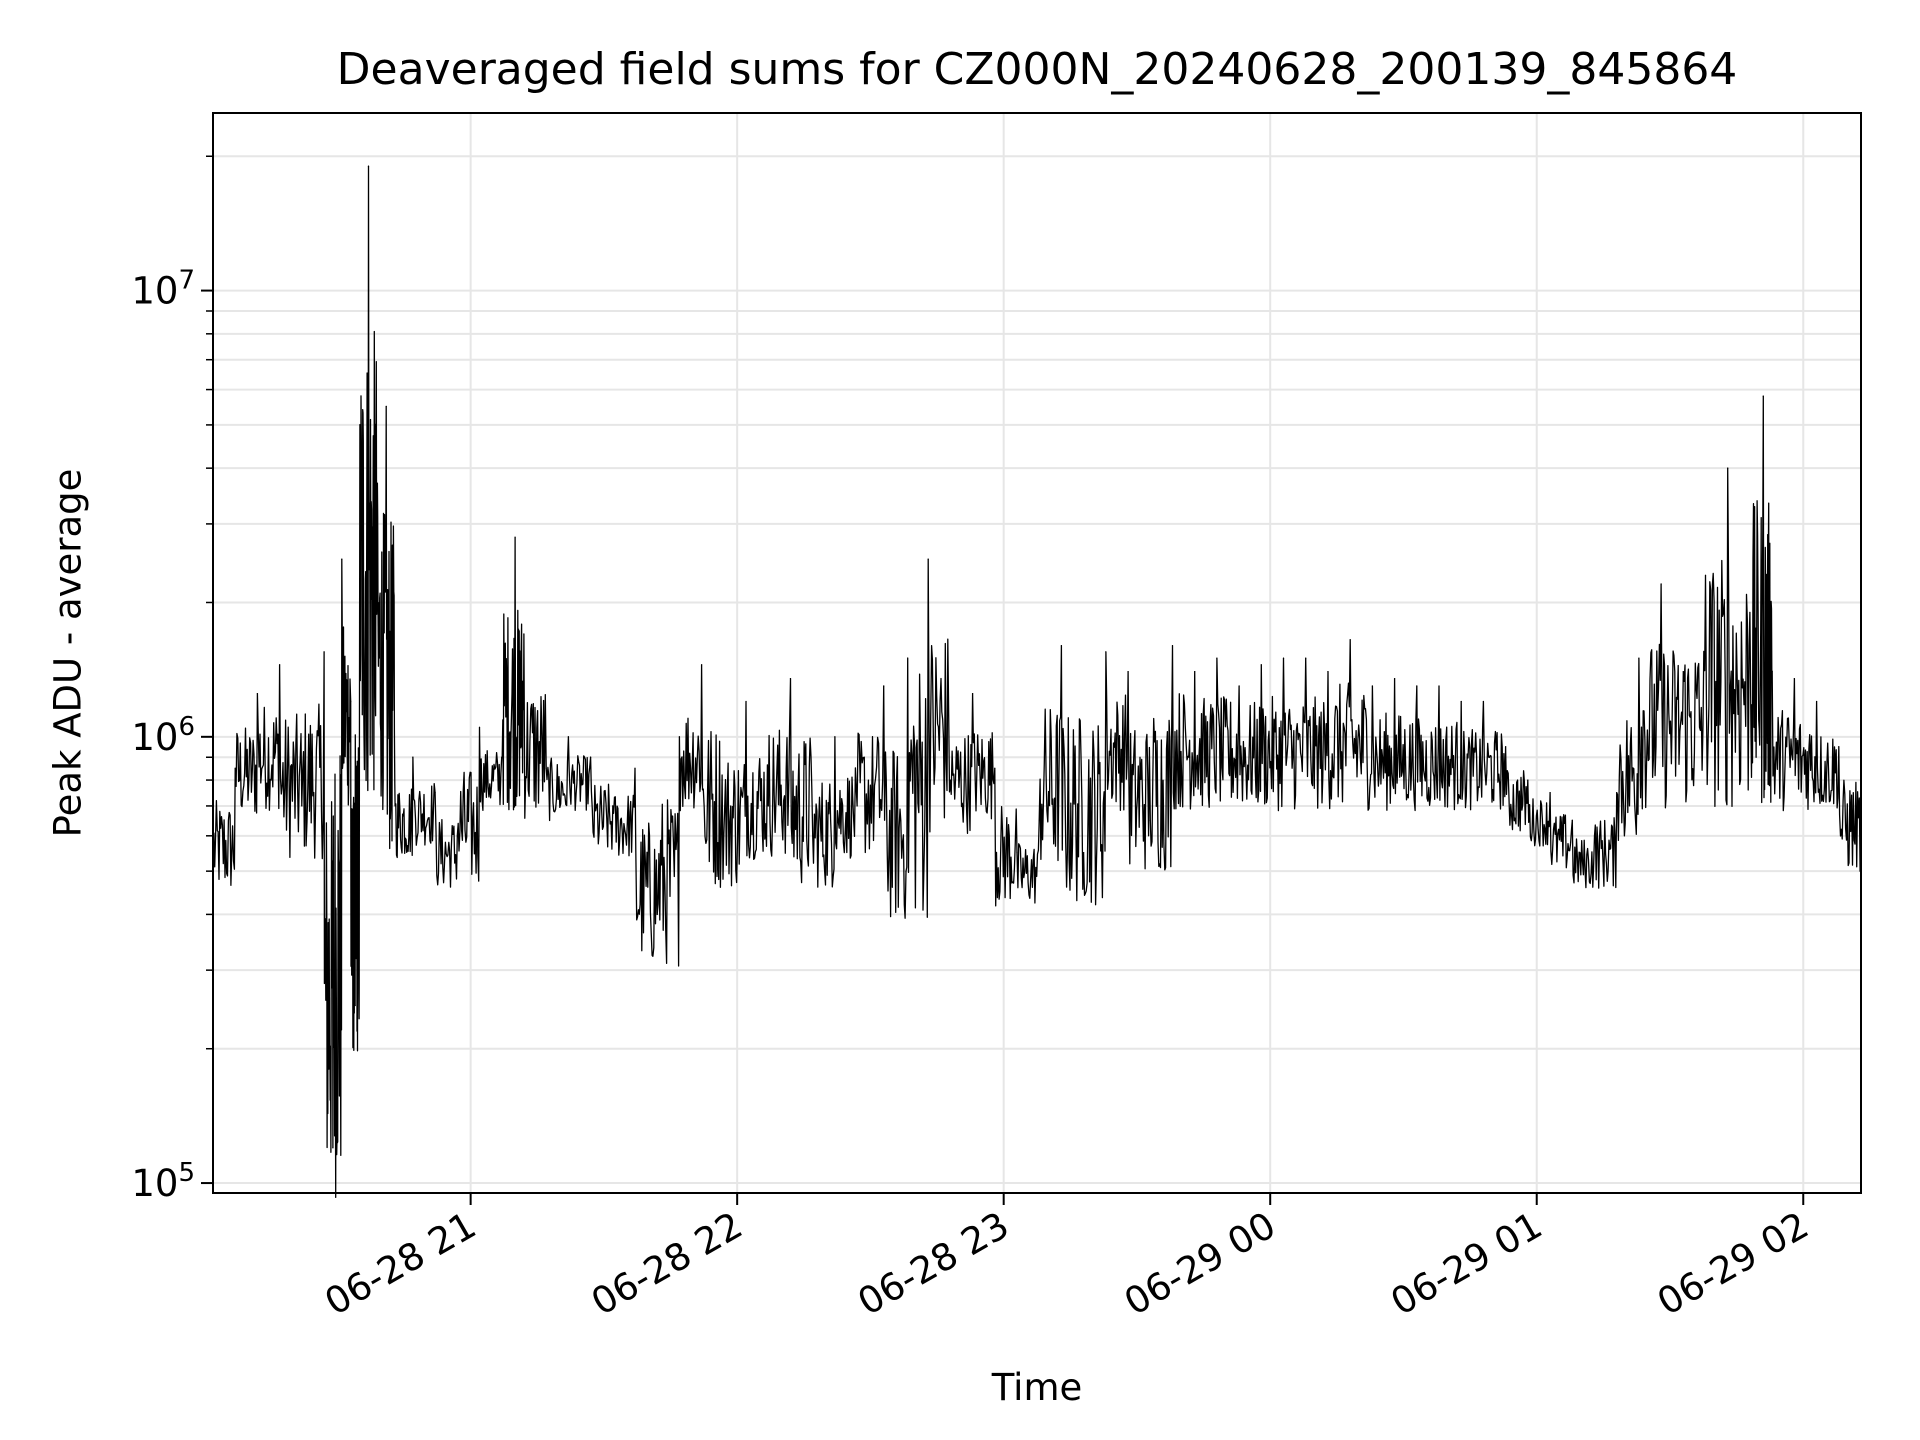 Image resolution: width=1920 pixels, height=1440 pixels. I want to click on x-tick-label: 06-28 22, so click(667, 1264).